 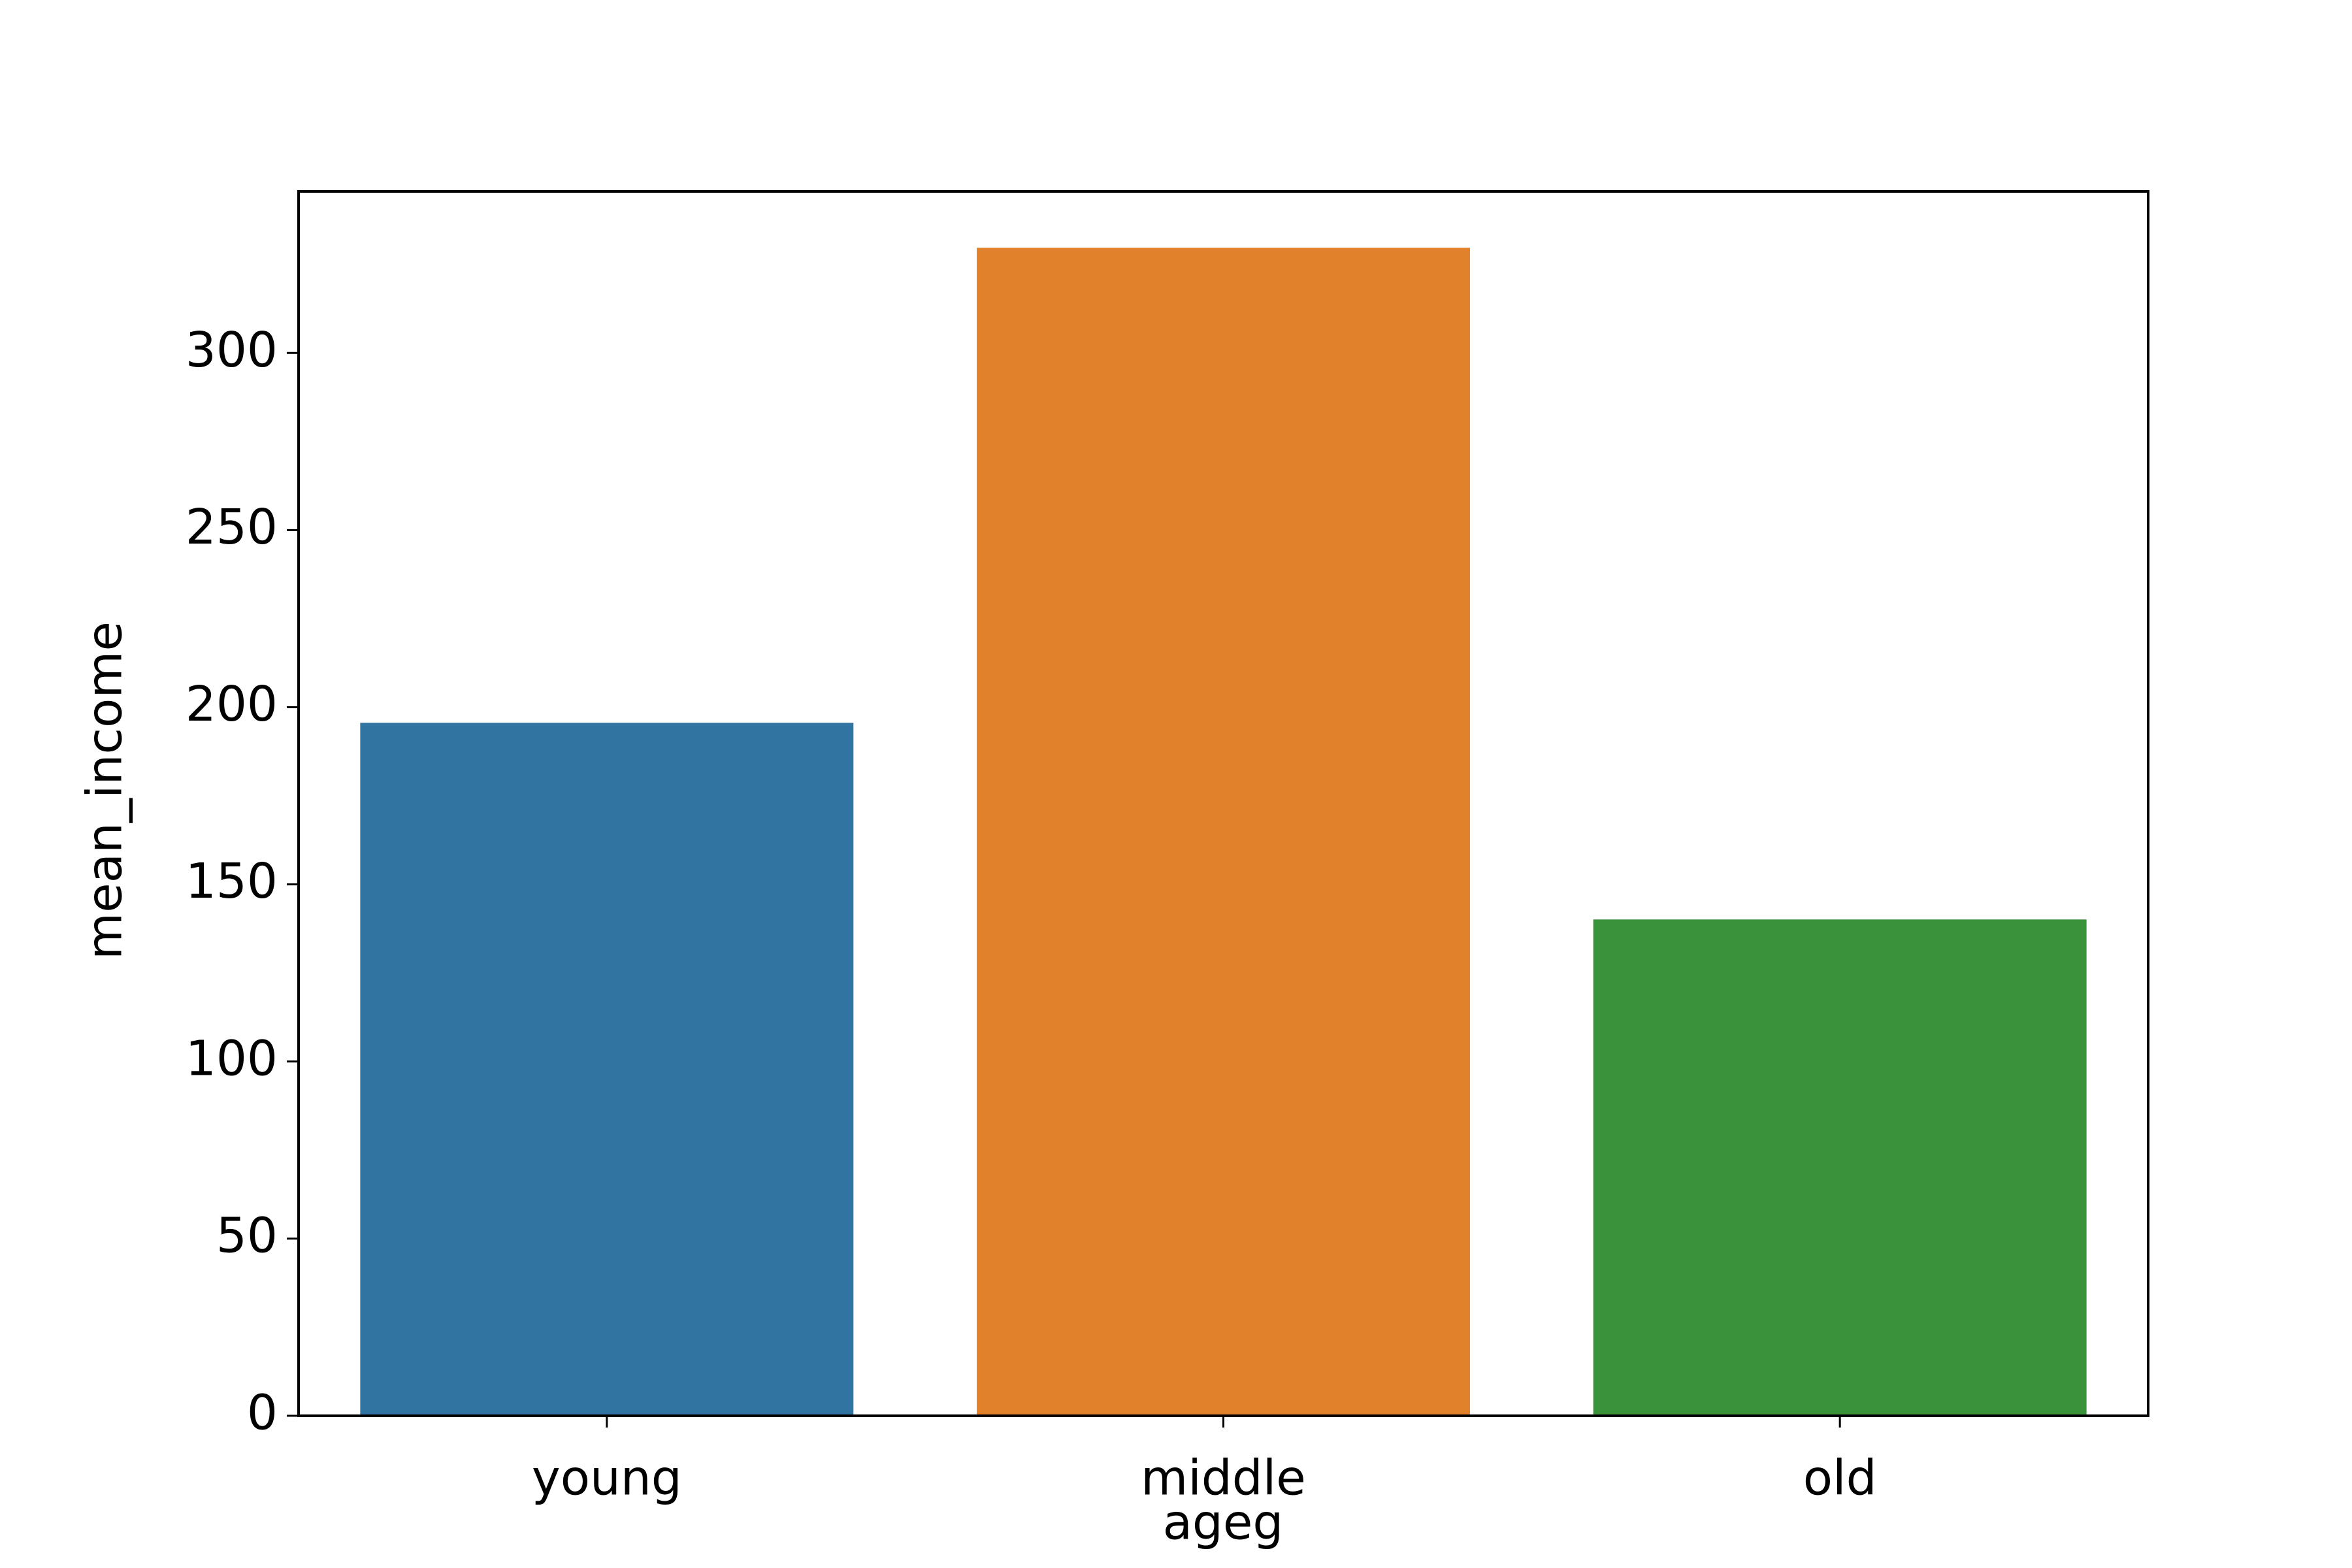 I want to click on x-tick-label: old, so click(x=1840, y=1478).